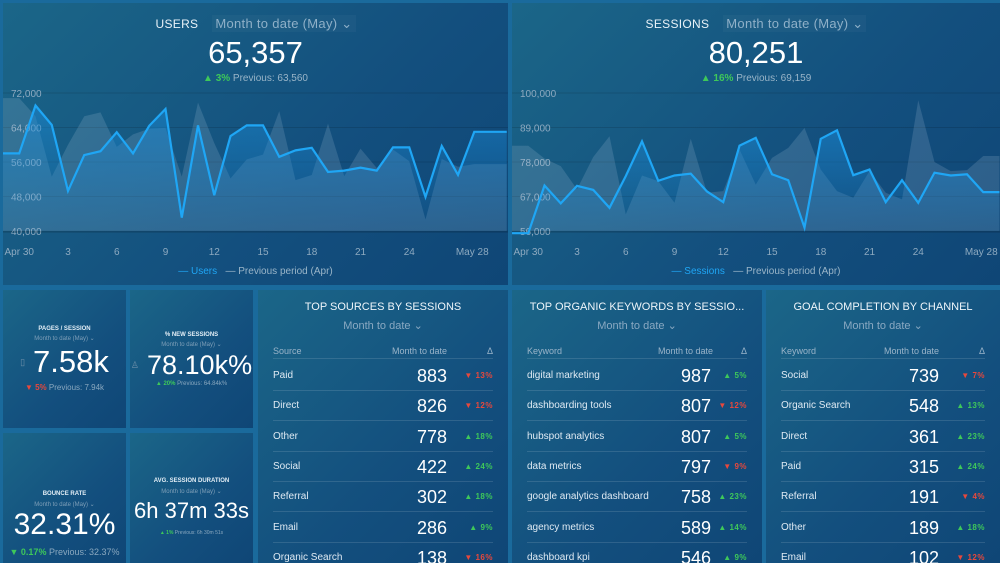  Describe the element at coordinates (198, 271) in the screenshot. I see `legend-users: — Users` at that location.